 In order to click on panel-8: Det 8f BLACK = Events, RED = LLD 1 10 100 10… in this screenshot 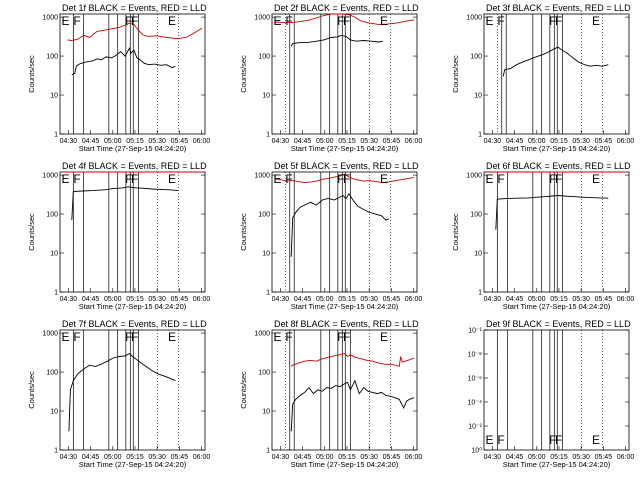, I will do `click(330, 394)`.